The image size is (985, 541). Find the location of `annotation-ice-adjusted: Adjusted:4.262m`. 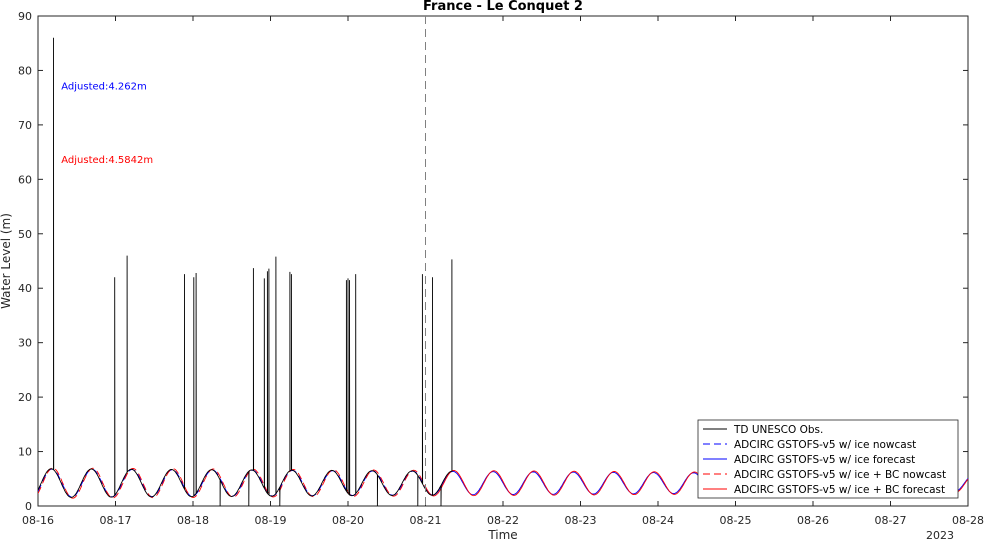

annotation-ice-adjusted: Adjusted:4.262m is located at coordinates (104, 87).